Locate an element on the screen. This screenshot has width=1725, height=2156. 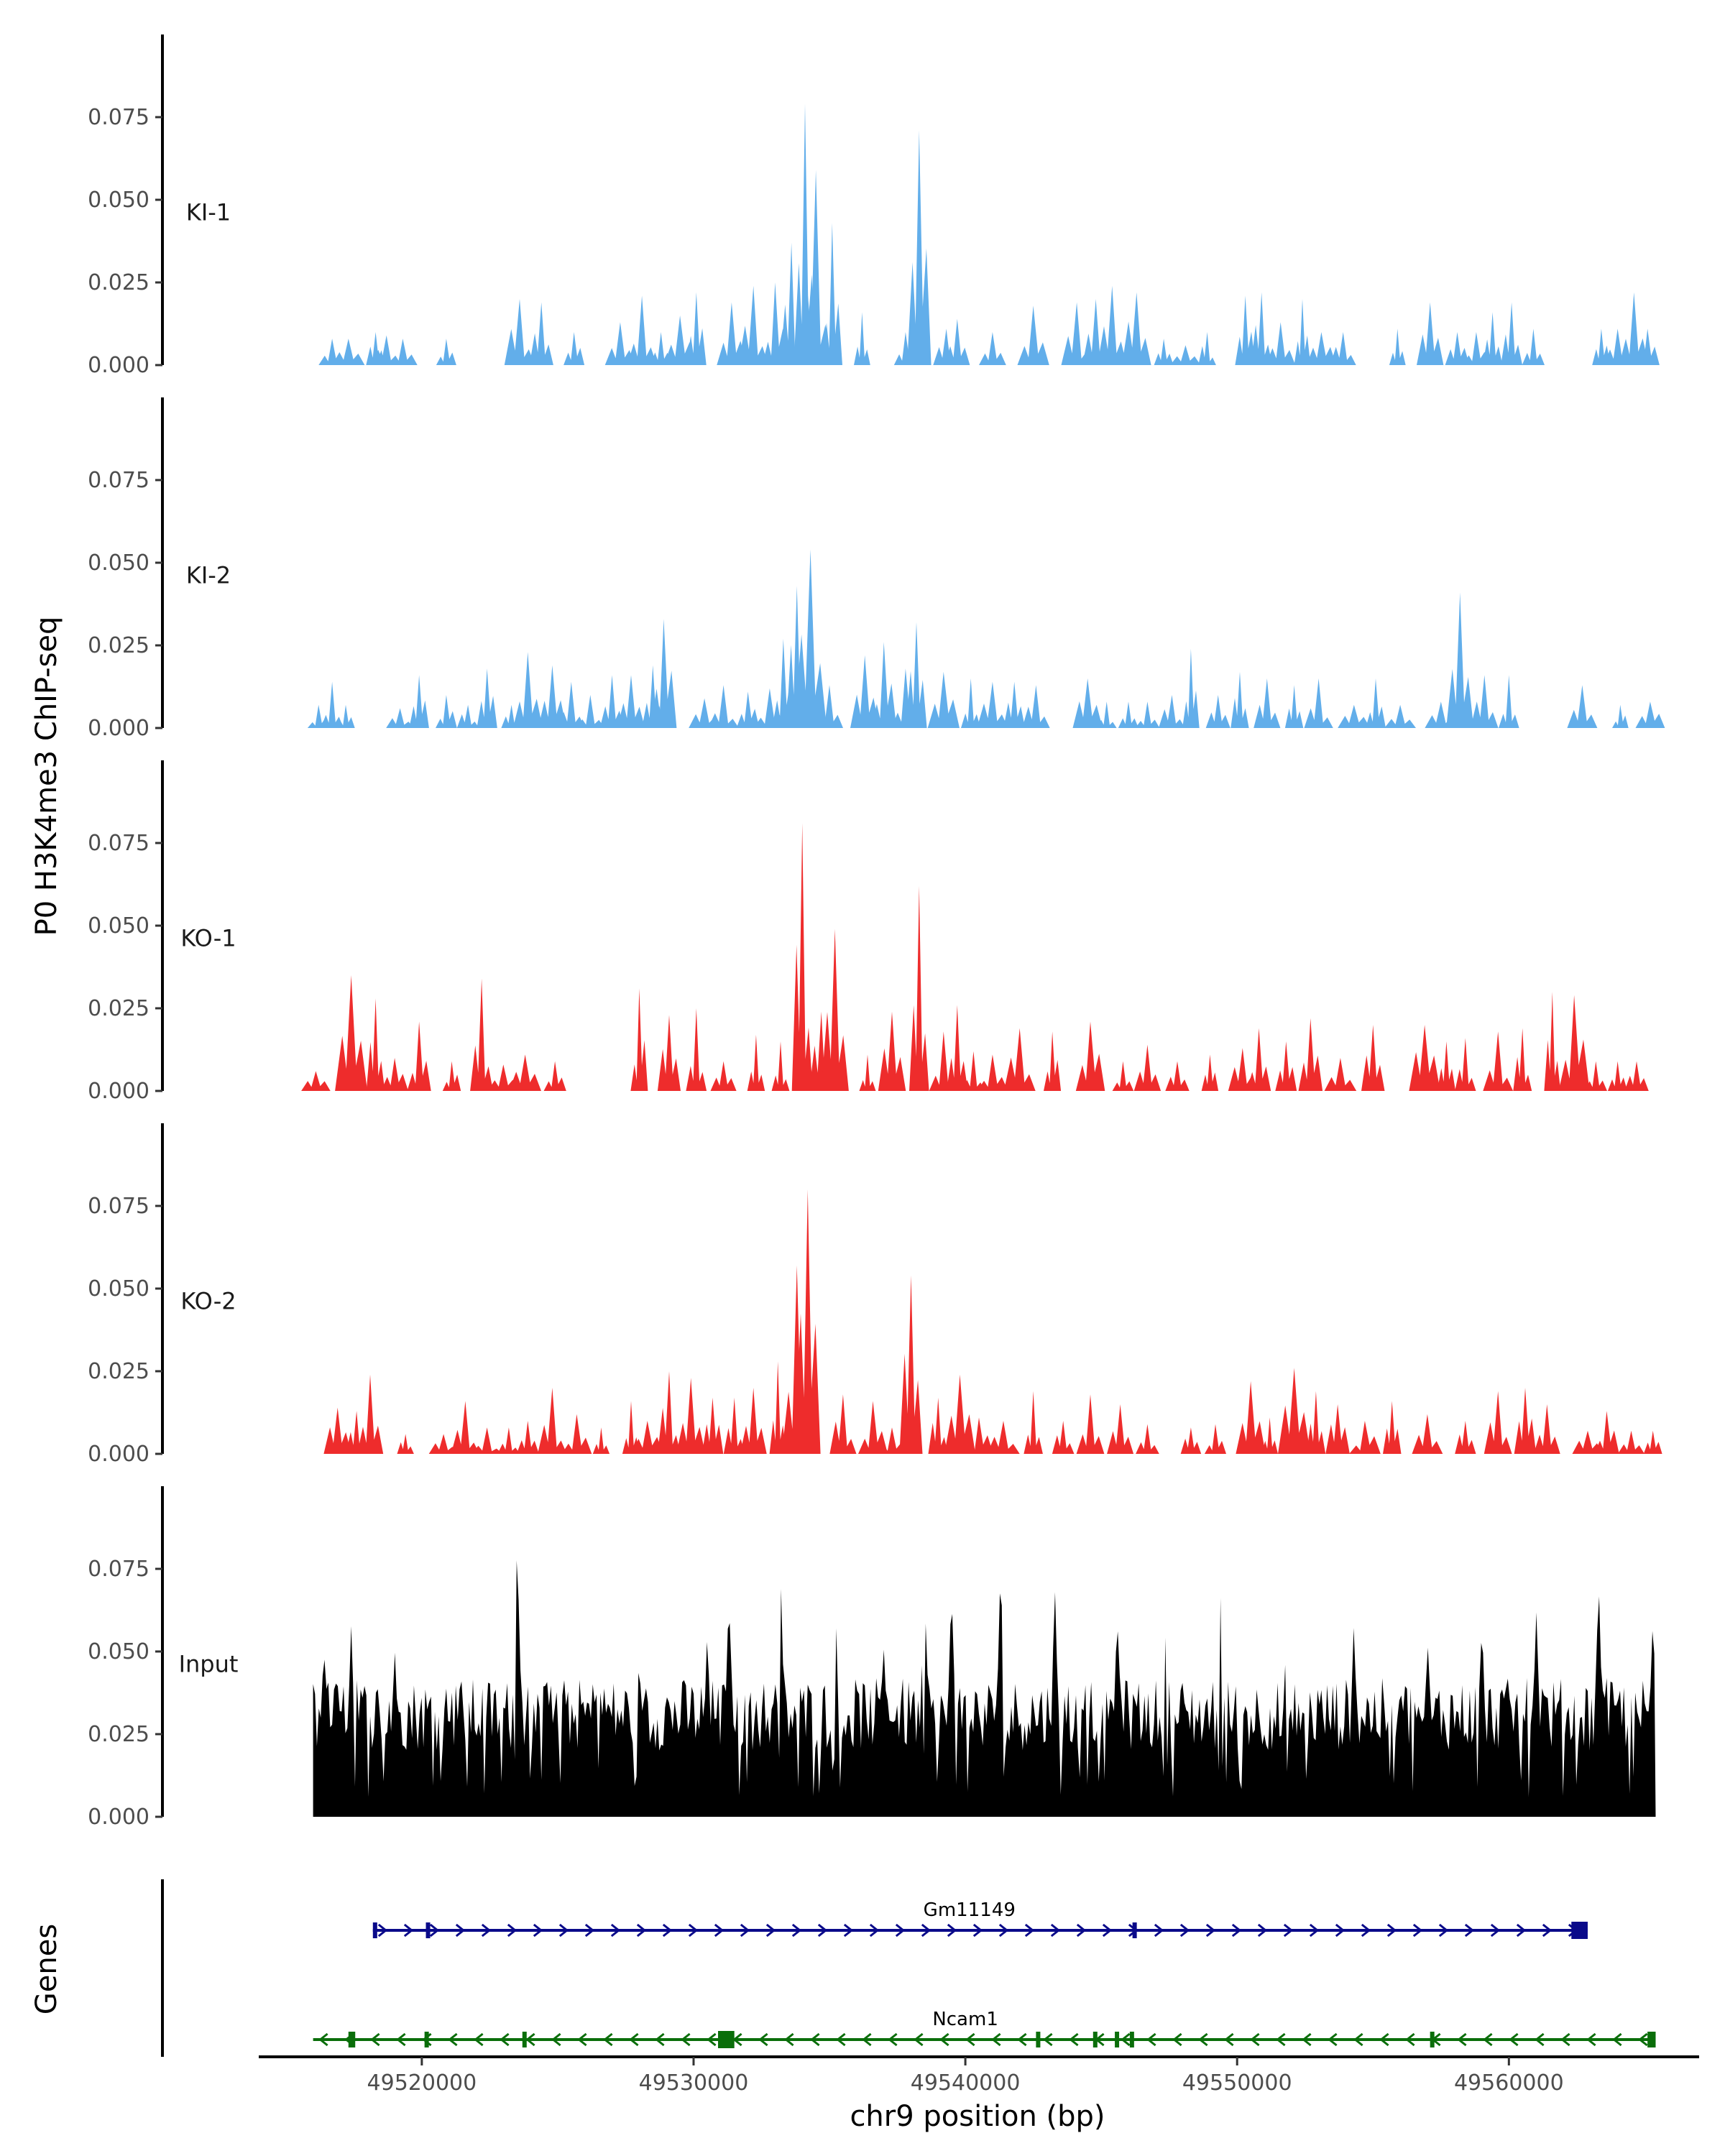
gene-label: Ncam1 is located at coordinates (965, 2019).